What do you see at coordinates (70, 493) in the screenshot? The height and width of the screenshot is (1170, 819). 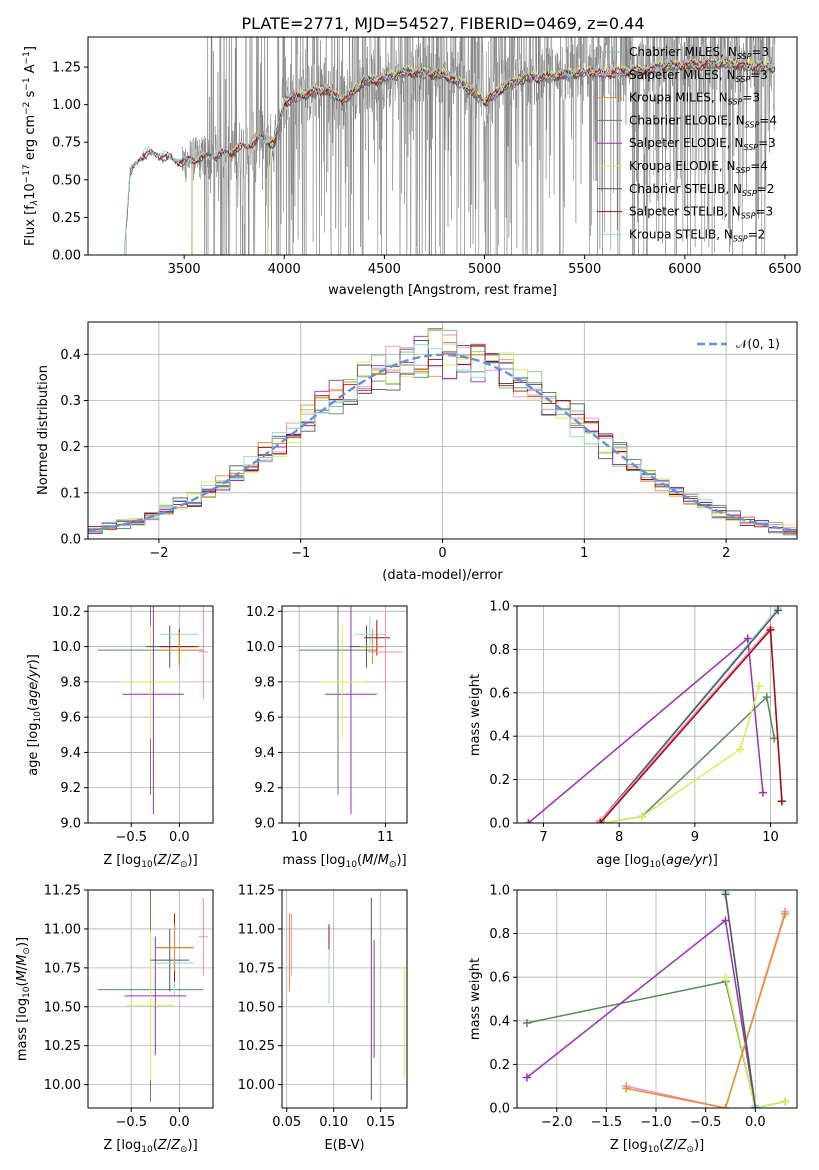 I see `y-tick-label: 0.1` at bounding box center [70, 493].